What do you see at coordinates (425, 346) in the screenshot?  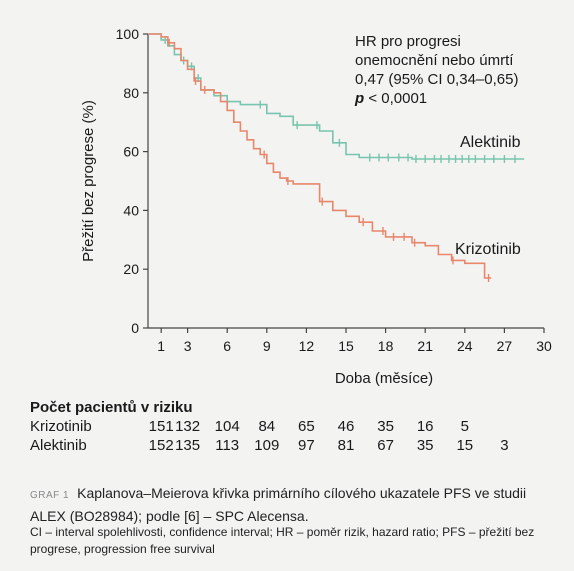 I see `x-tick-label: 21` at bounding box center [425, 346].